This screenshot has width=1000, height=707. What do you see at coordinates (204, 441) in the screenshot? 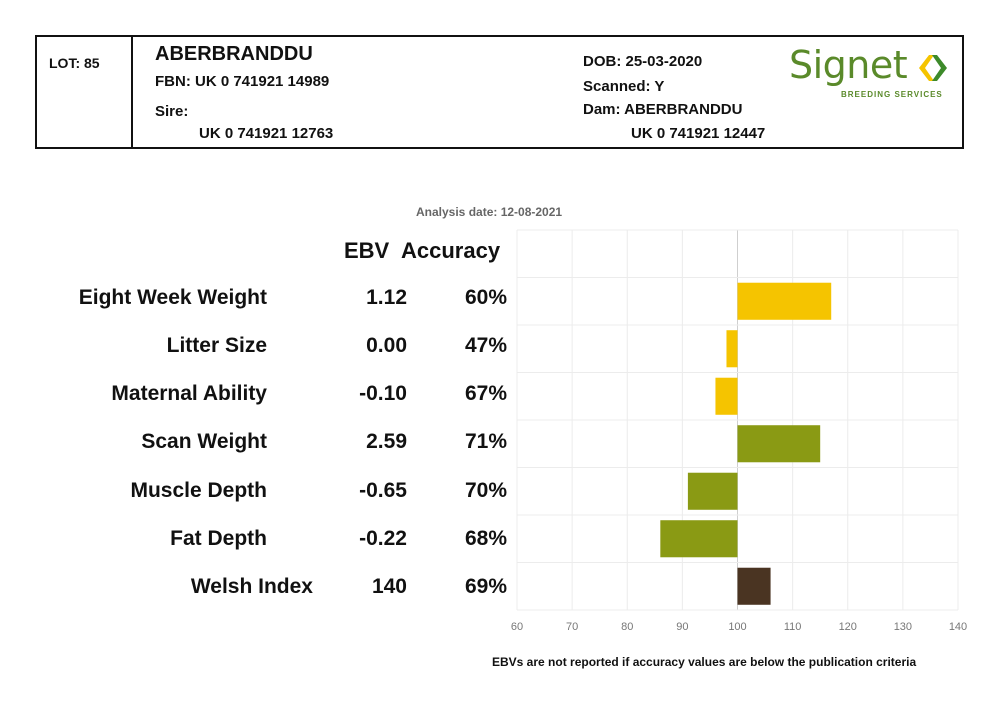
I see `trait-label: Scan Weight` at bounding box center [204, 441].